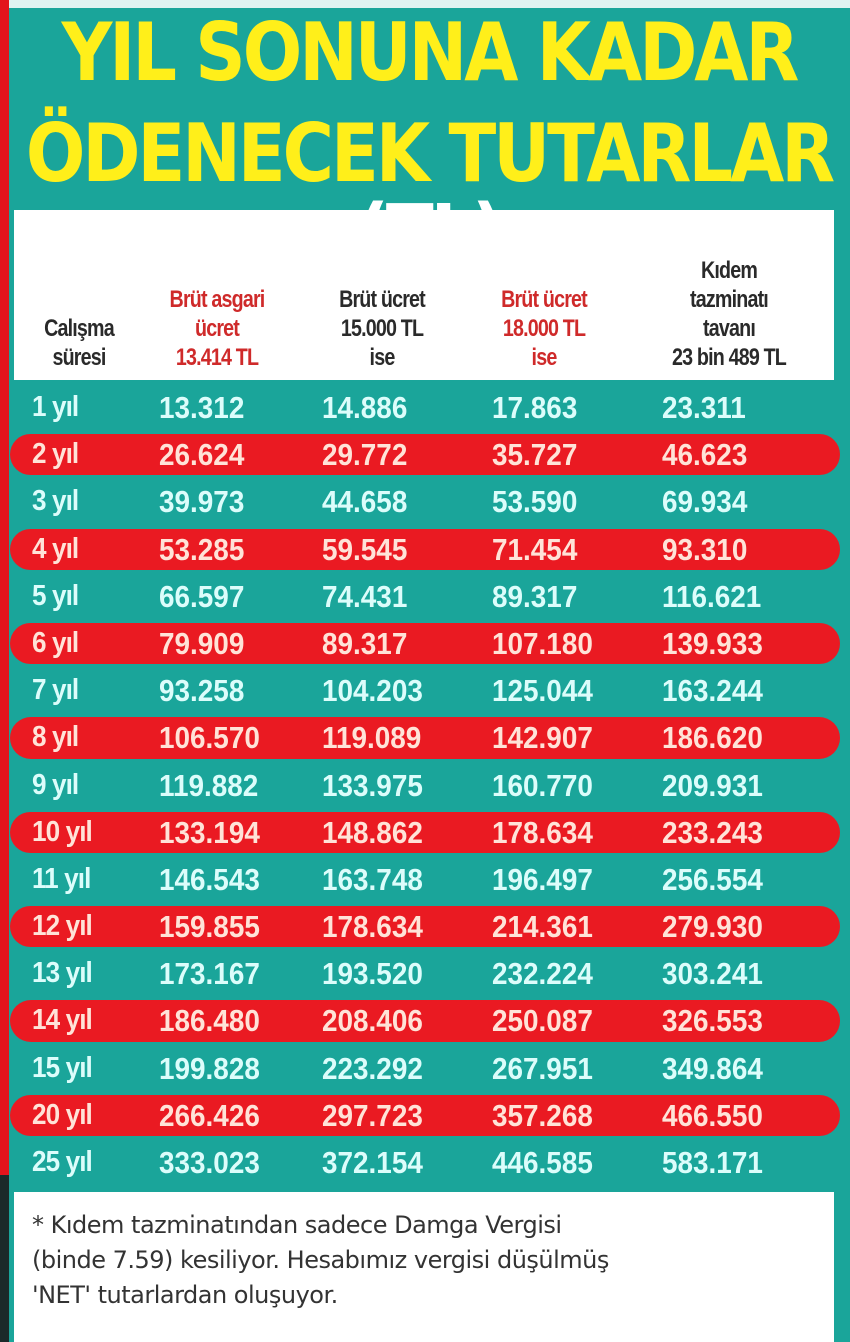  What do you see at coordinates (712, 879) in the screenshot?
I see `cell-severance-cap: 256.554` at bounding box center [712, 879].